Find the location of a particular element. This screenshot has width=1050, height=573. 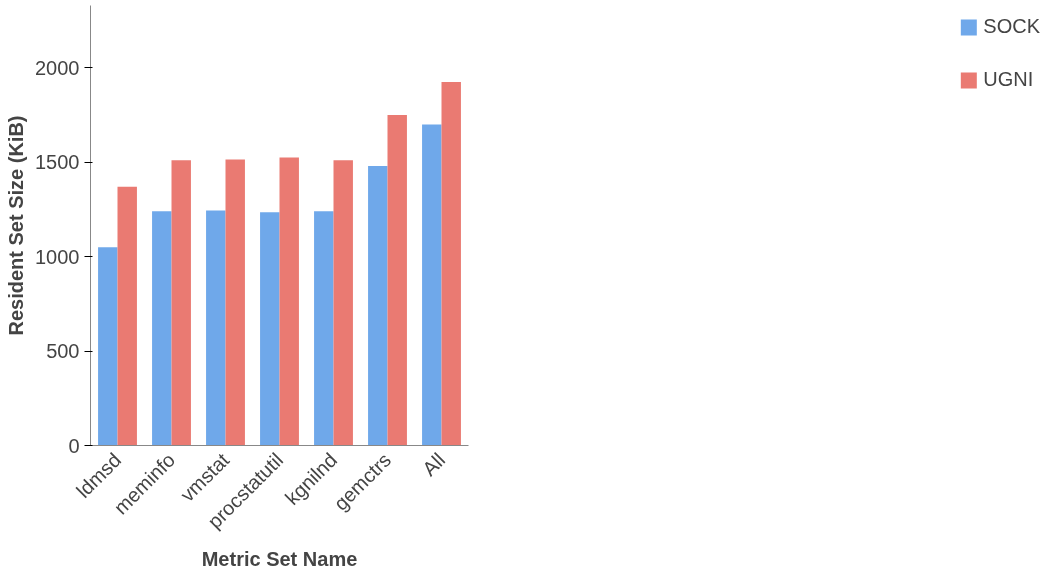

x-axis-title: Metric Set Name is located at coordinates (279, 559).